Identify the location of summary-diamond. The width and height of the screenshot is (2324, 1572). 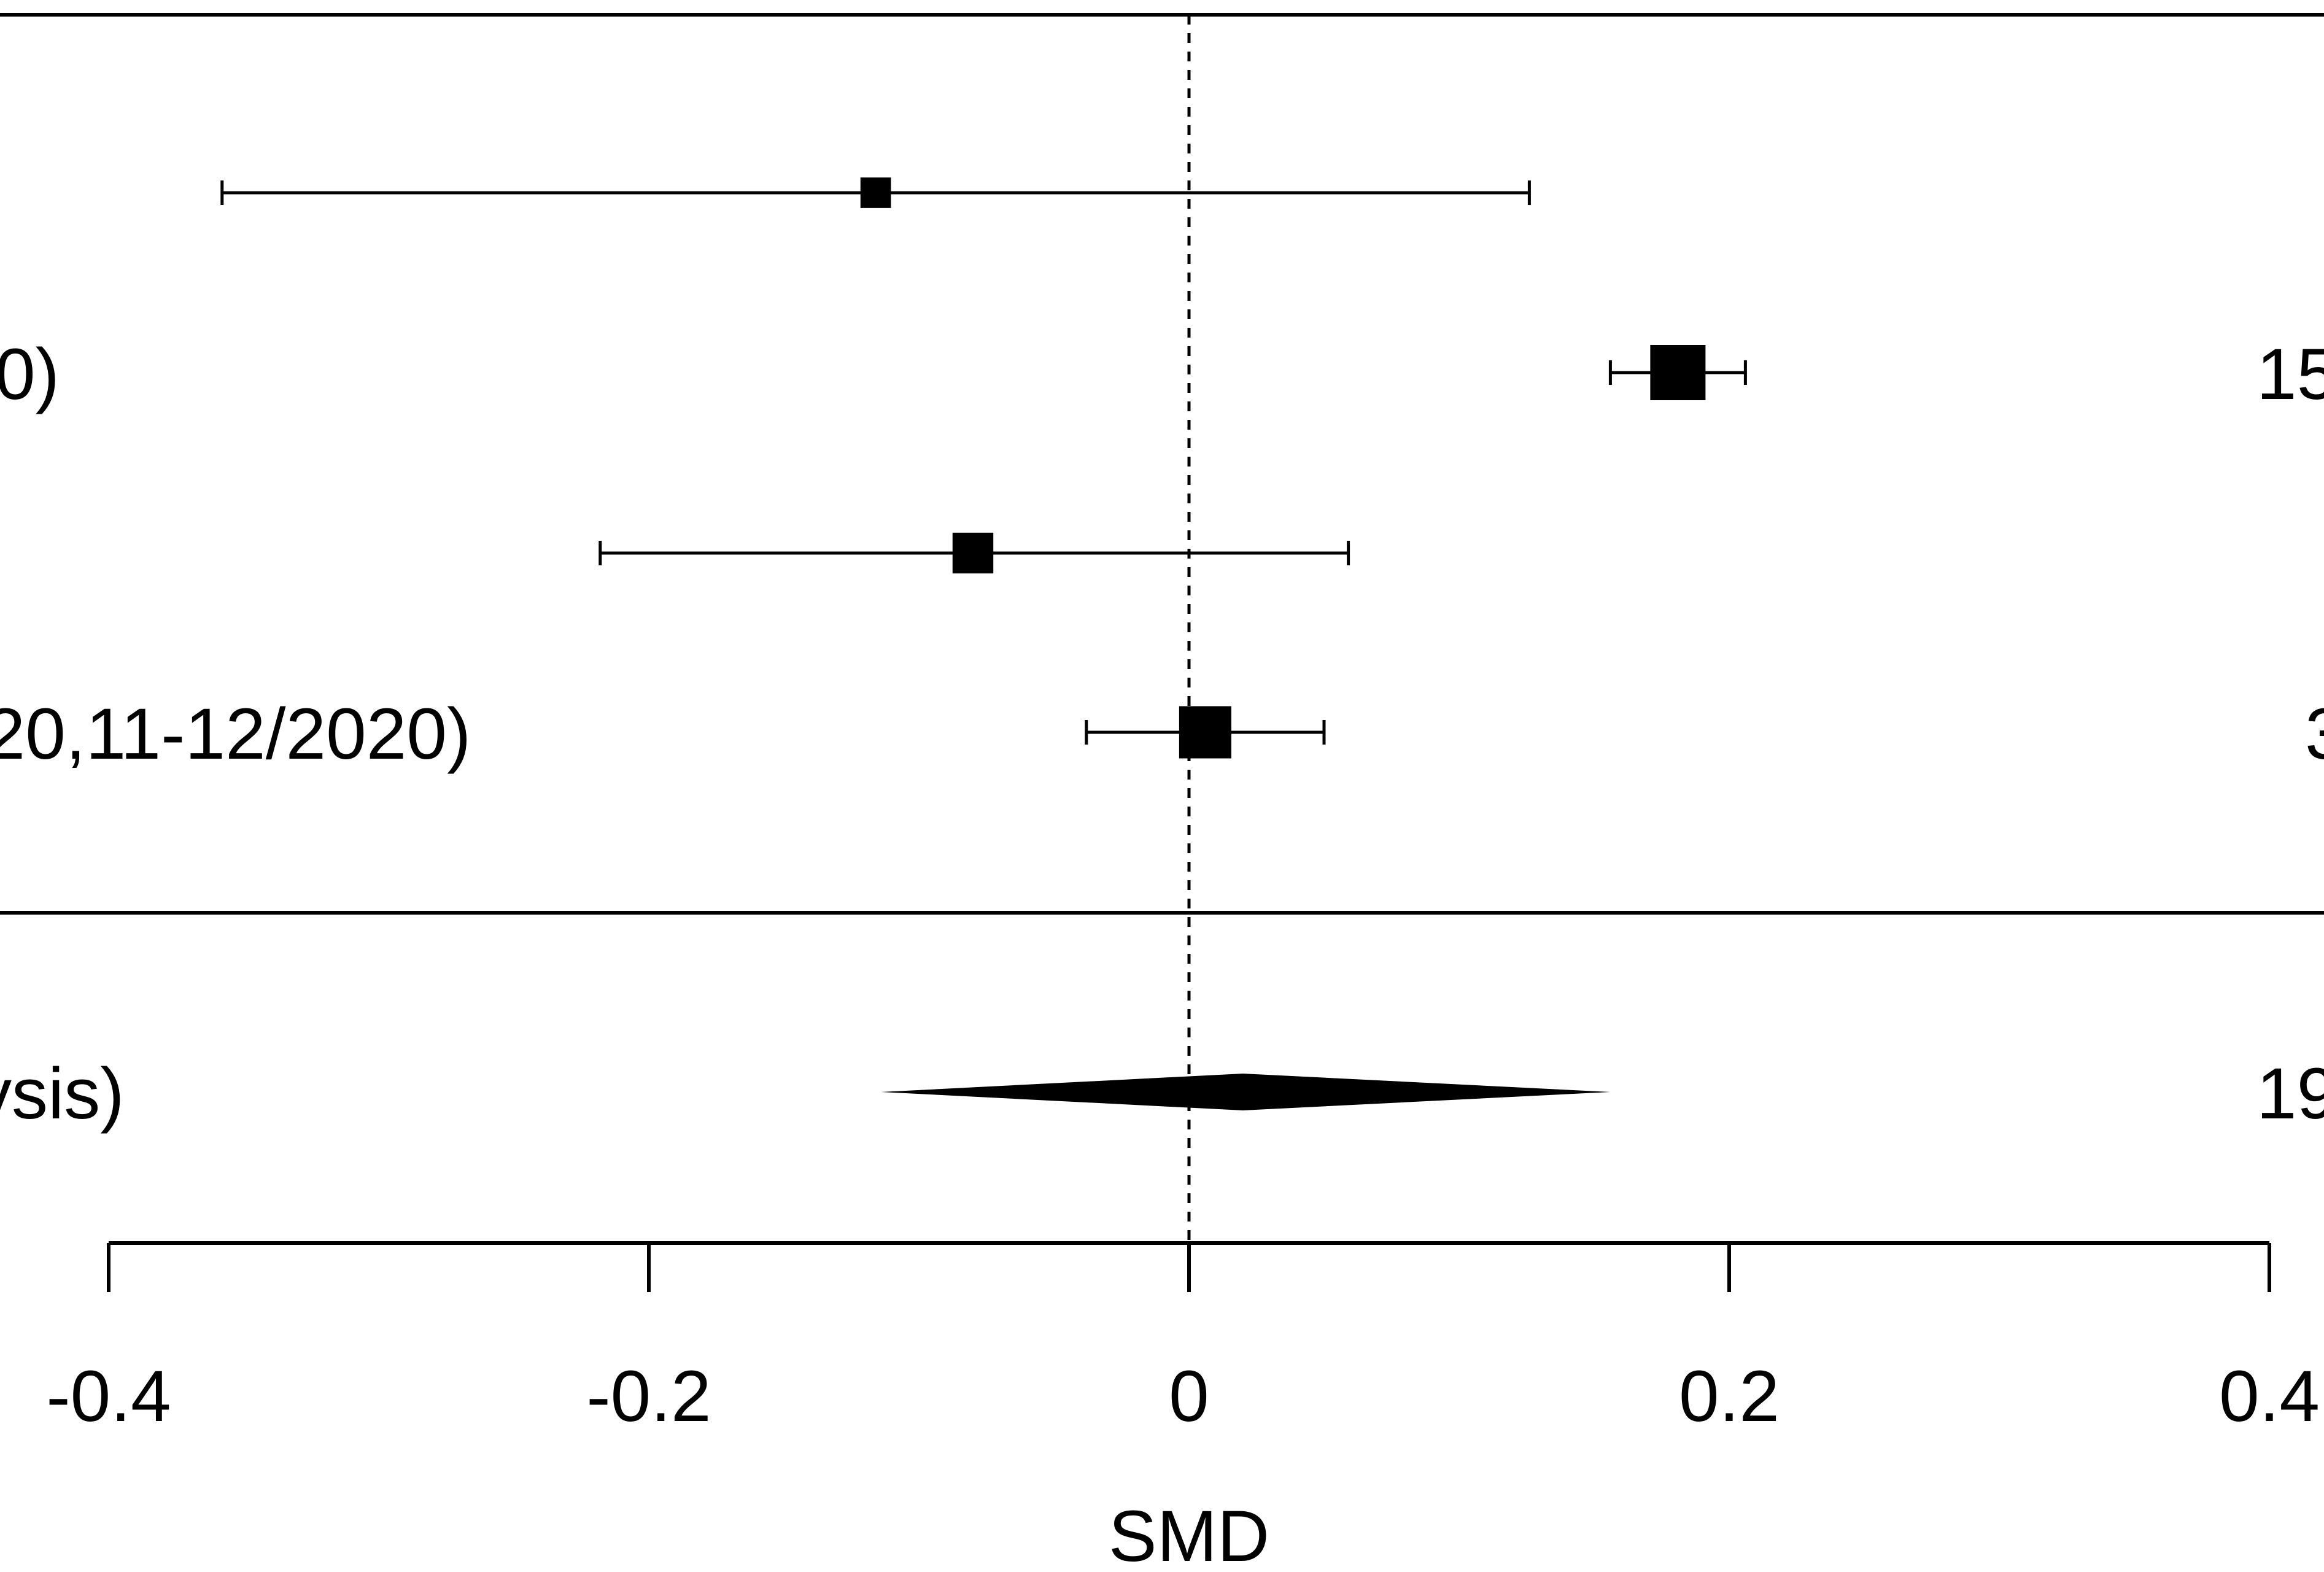
(1246, 1092).